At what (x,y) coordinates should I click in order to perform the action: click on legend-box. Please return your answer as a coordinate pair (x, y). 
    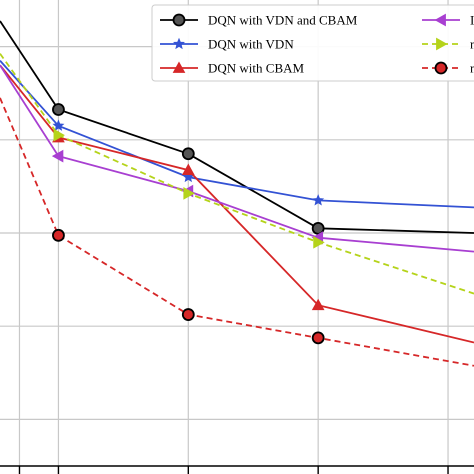
    Looking at the image, I should click on (312, 43).